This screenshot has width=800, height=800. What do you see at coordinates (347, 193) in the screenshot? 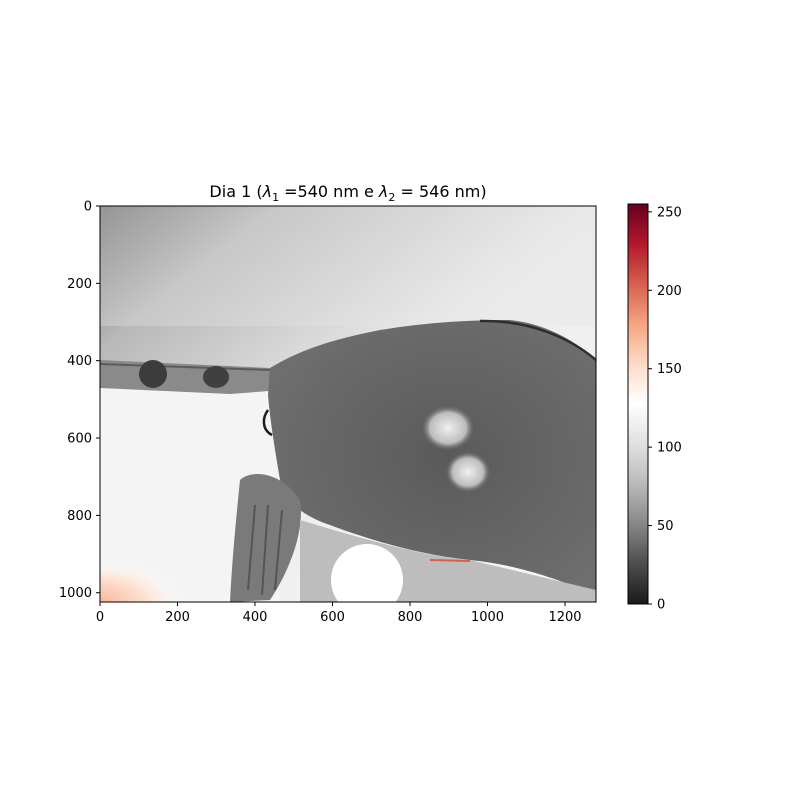
I see `chart-title: Dia 1 (λ1 =540 nm e λ2 = 546 nm)` at bounding box center [347, 193].